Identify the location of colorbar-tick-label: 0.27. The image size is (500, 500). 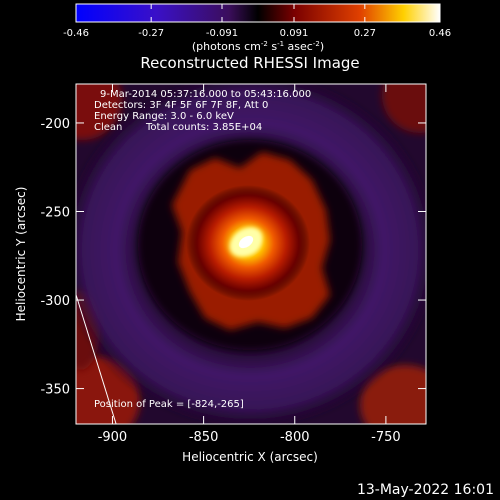
(365, 33).